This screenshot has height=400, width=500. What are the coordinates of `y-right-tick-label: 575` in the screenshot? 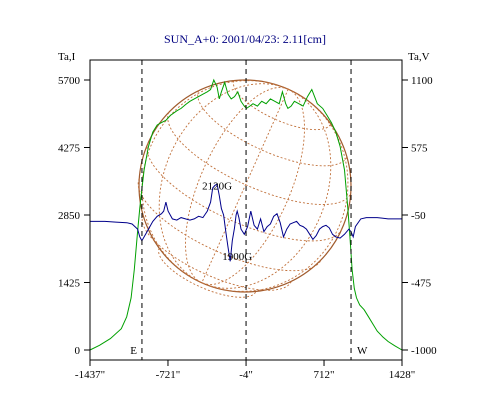 It's located at (419, 149).